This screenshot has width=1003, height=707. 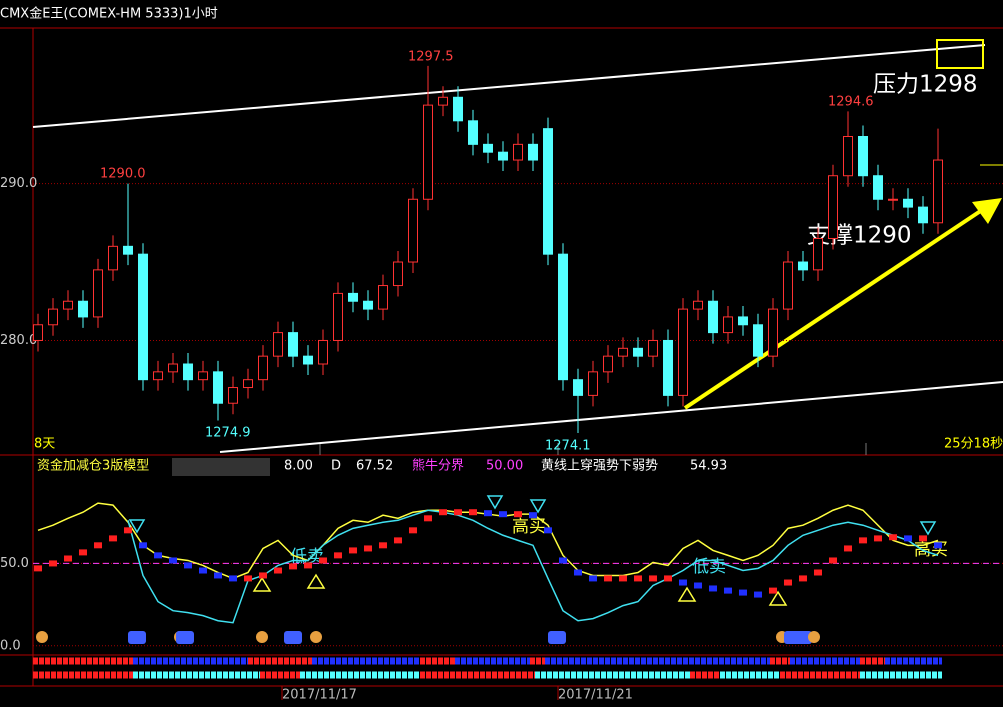 I want to click on note-name: 黄线上穿强势下弱势, so click(x=599, y=466).